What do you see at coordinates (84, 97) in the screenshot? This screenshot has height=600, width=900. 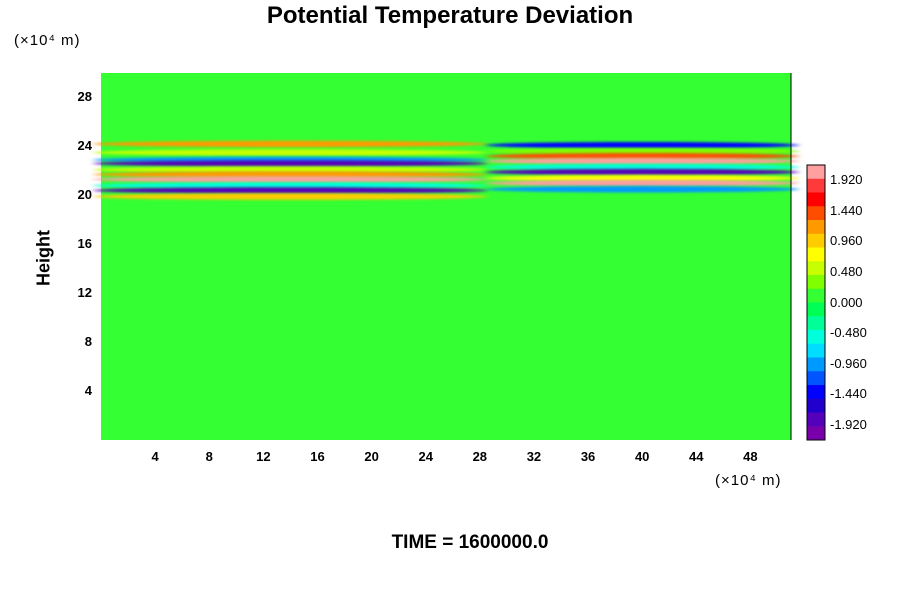 I see `y-tick-label: 28` at bounding box center [84, 97].